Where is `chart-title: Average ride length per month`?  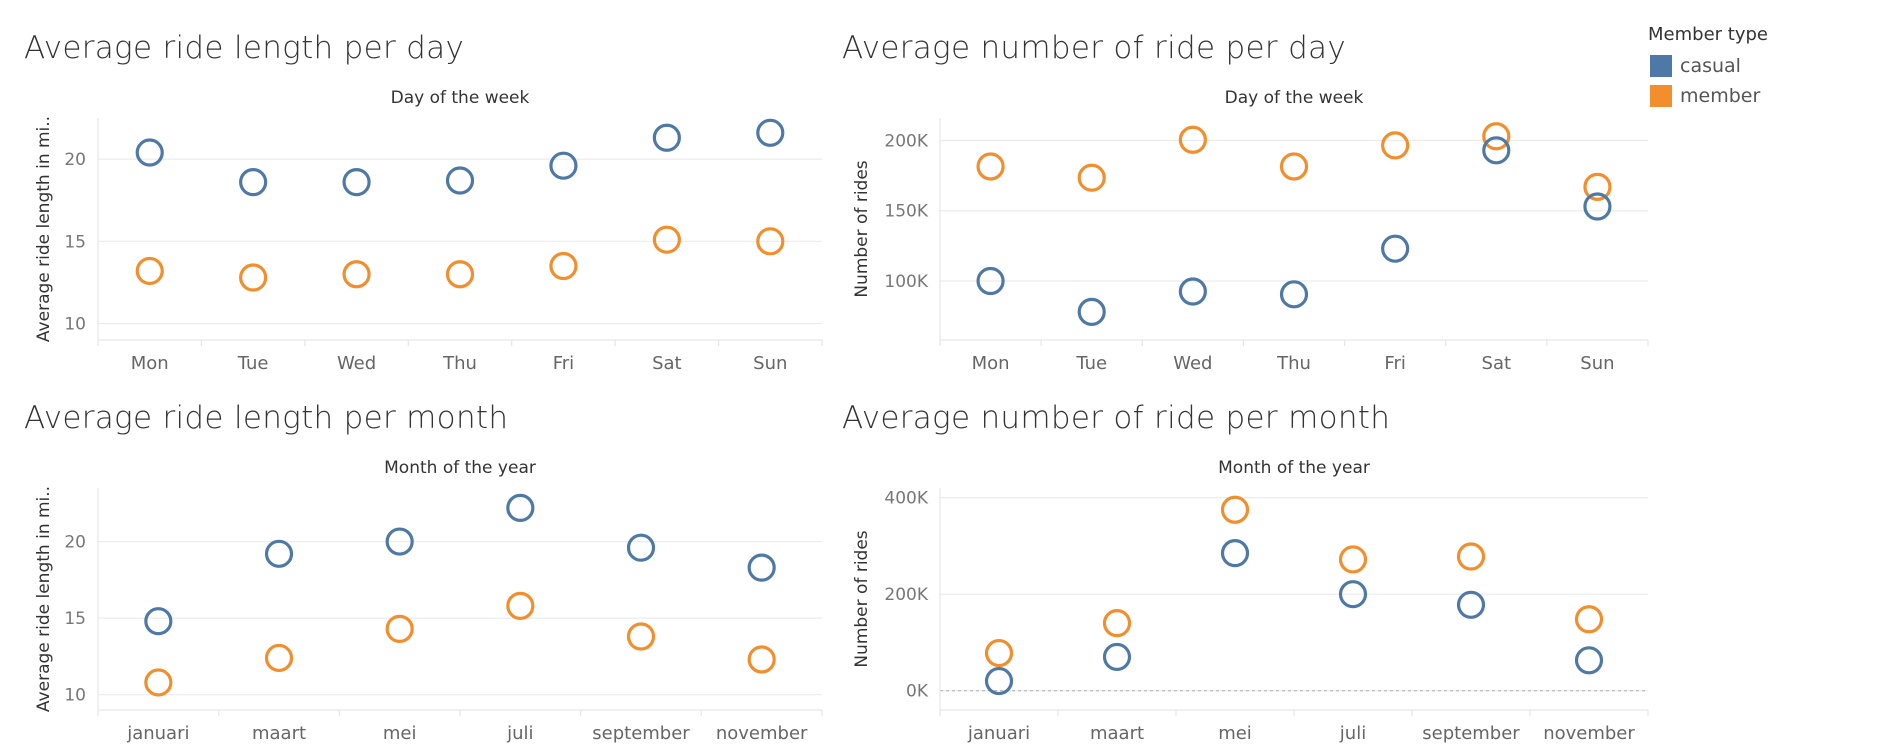
chart-title: Average ride length per month is located at coordinates (266, 418).